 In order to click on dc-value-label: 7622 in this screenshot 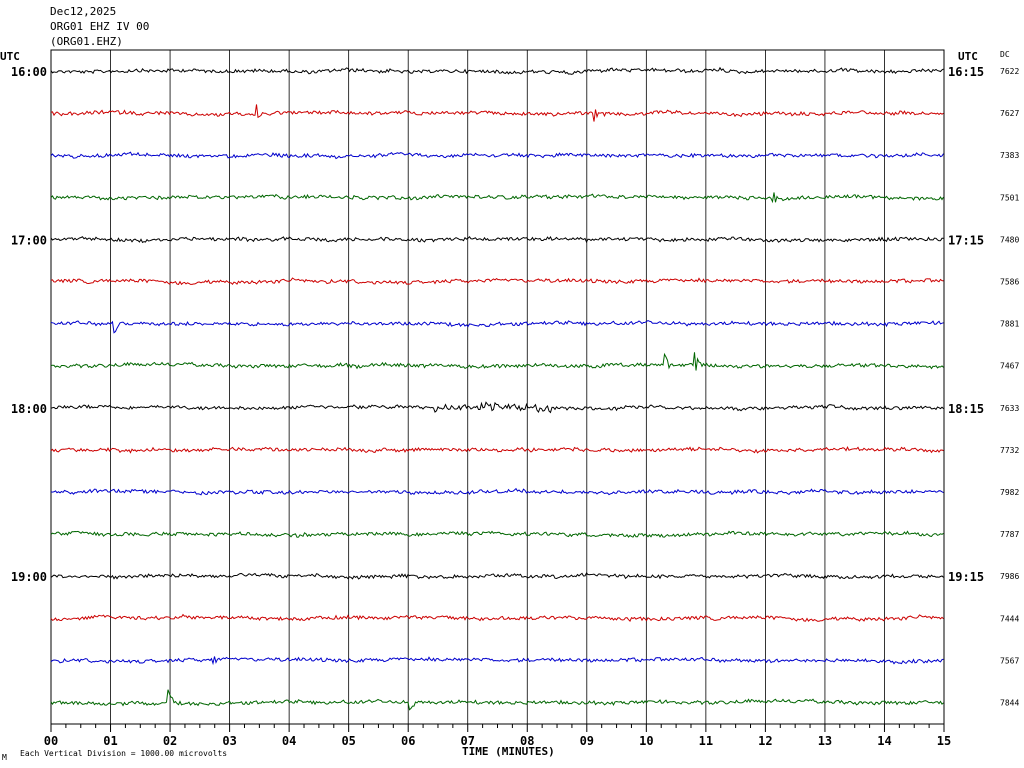, I will do `click(1009, 71)`.